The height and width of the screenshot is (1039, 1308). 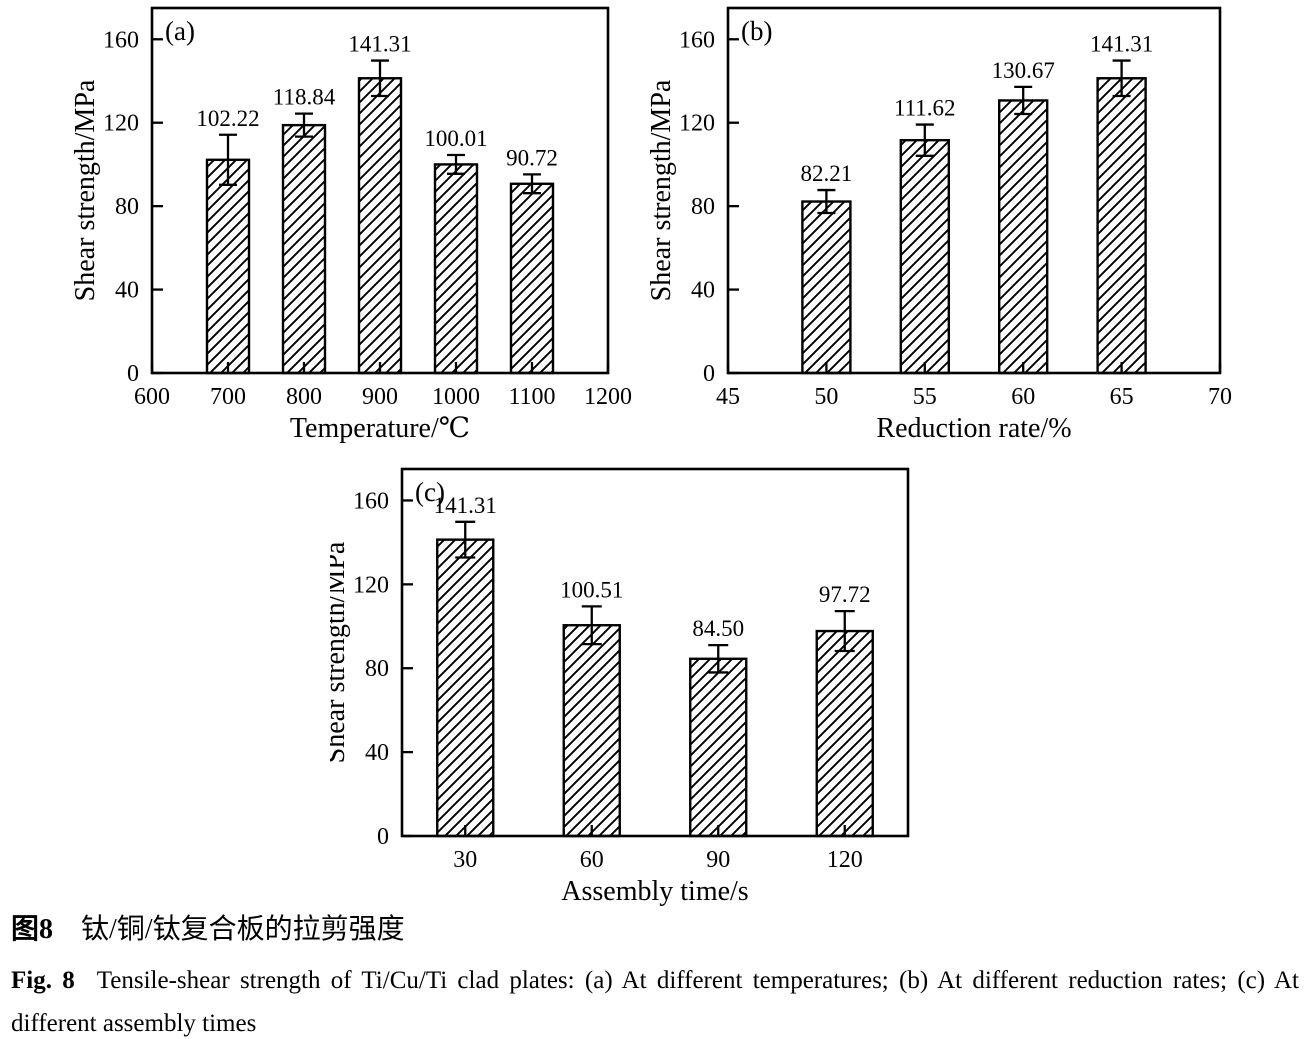 I want to click on x-tick-label: 90, so click(x=718, y=860).